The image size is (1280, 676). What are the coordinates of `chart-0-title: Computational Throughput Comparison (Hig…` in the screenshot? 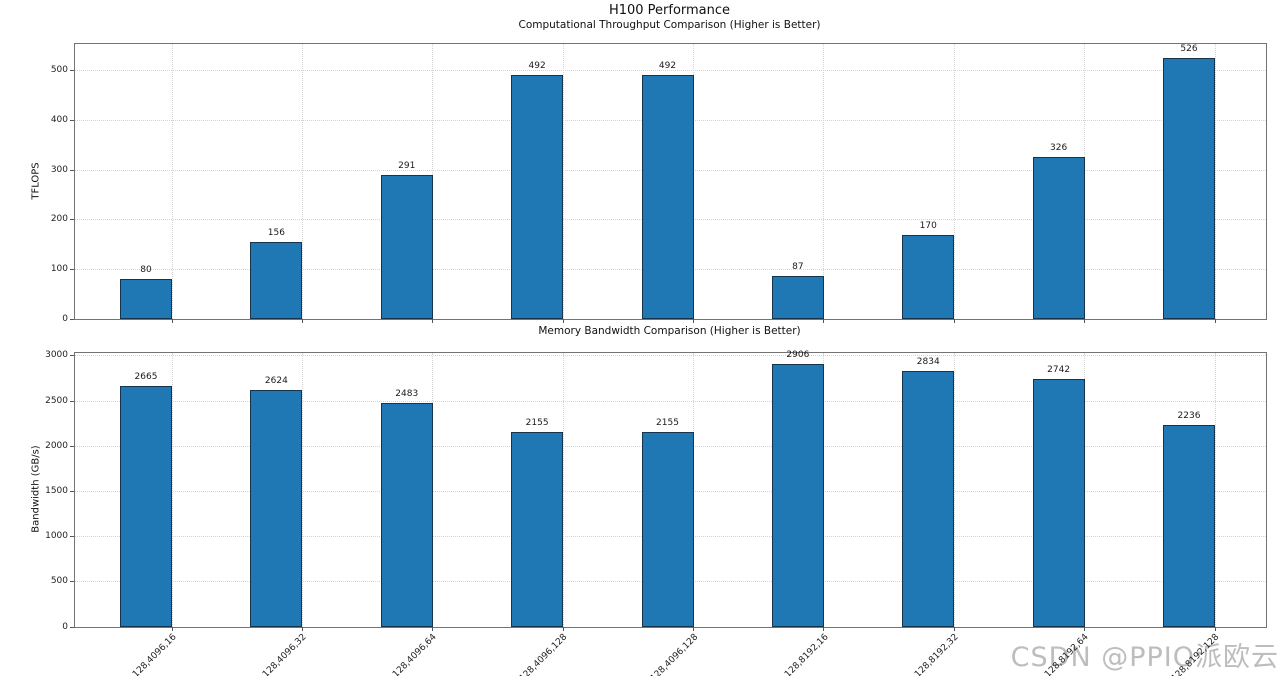 It's located at (669, 25).